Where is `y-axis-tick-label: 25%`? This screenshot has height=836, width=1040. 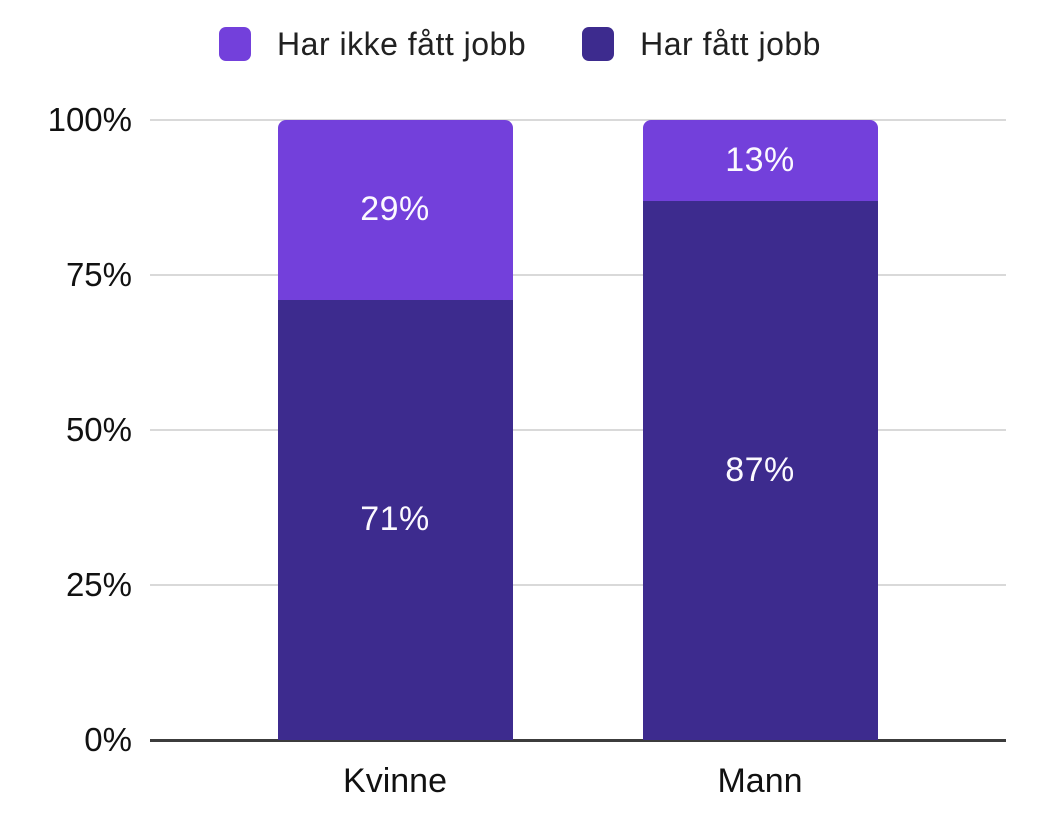
y-axis-tick-label: 25% is located at coordinates (98, 584).